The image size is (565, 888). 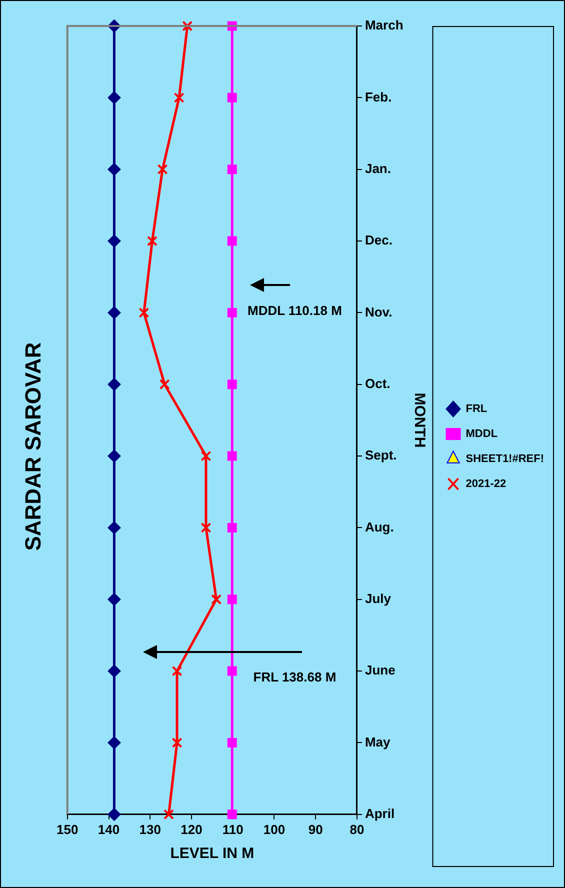 I want to click on y-tick-label: June, so click(x=380, y=670).